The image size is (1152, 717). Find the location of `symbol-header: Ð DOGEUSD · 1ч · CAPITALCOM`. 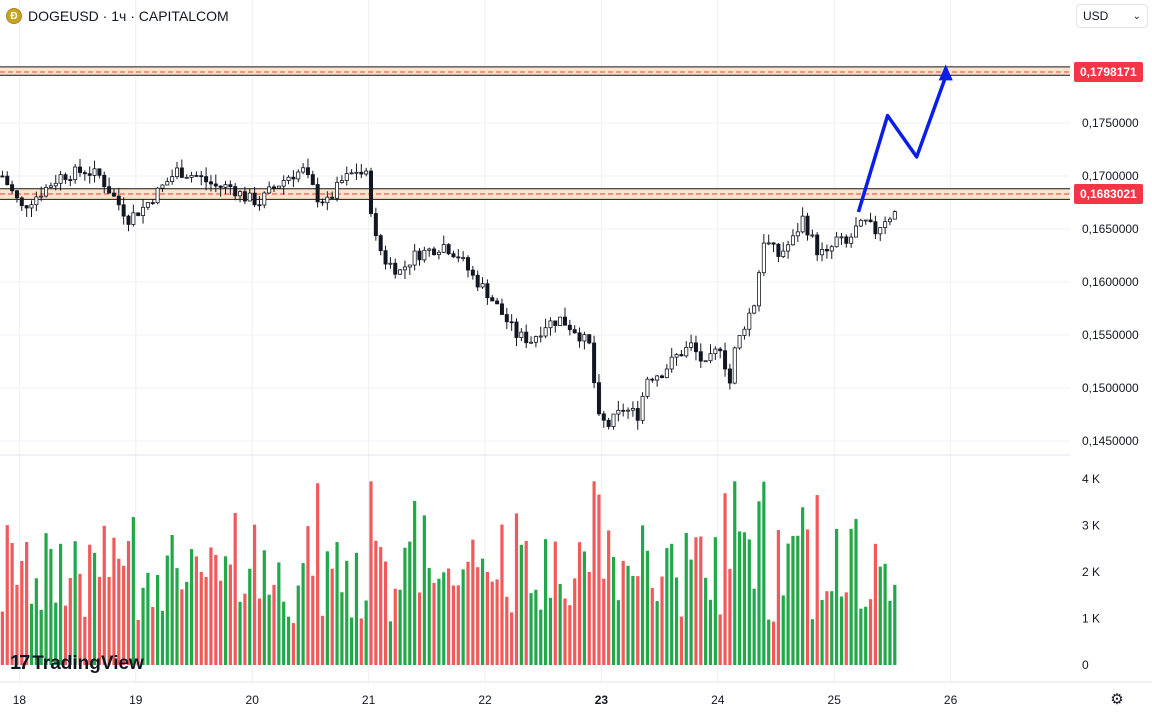

symbol-header: Ð DOGEUSD · 1ч · CAPITALCOM is located at coordinates (117, 16).